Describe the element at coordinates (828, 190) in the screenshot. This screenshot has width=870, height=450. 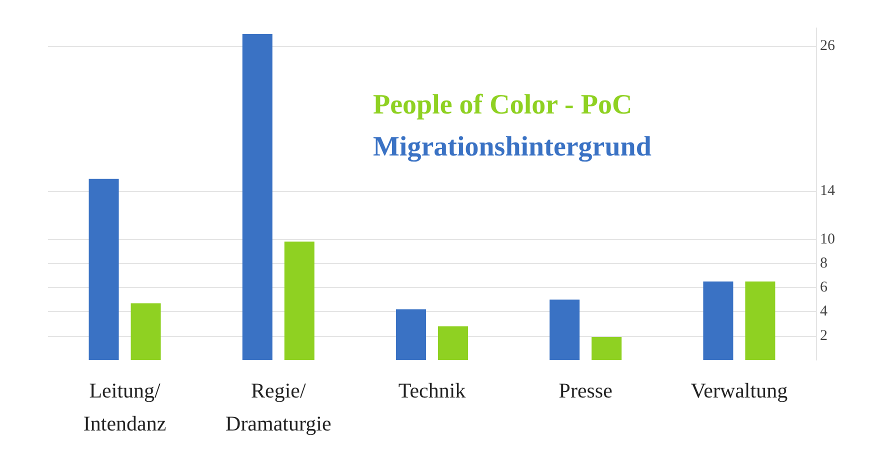
I see `y-tick-label: 14` at that location.